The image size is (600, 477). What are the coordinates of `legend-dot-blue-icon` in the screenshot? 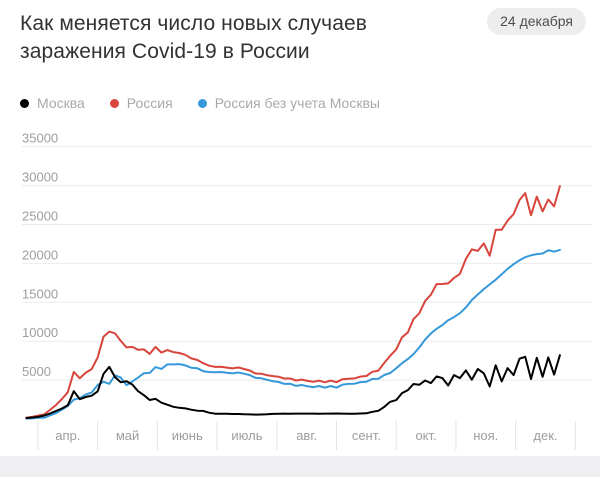 It's located at (202, 103).